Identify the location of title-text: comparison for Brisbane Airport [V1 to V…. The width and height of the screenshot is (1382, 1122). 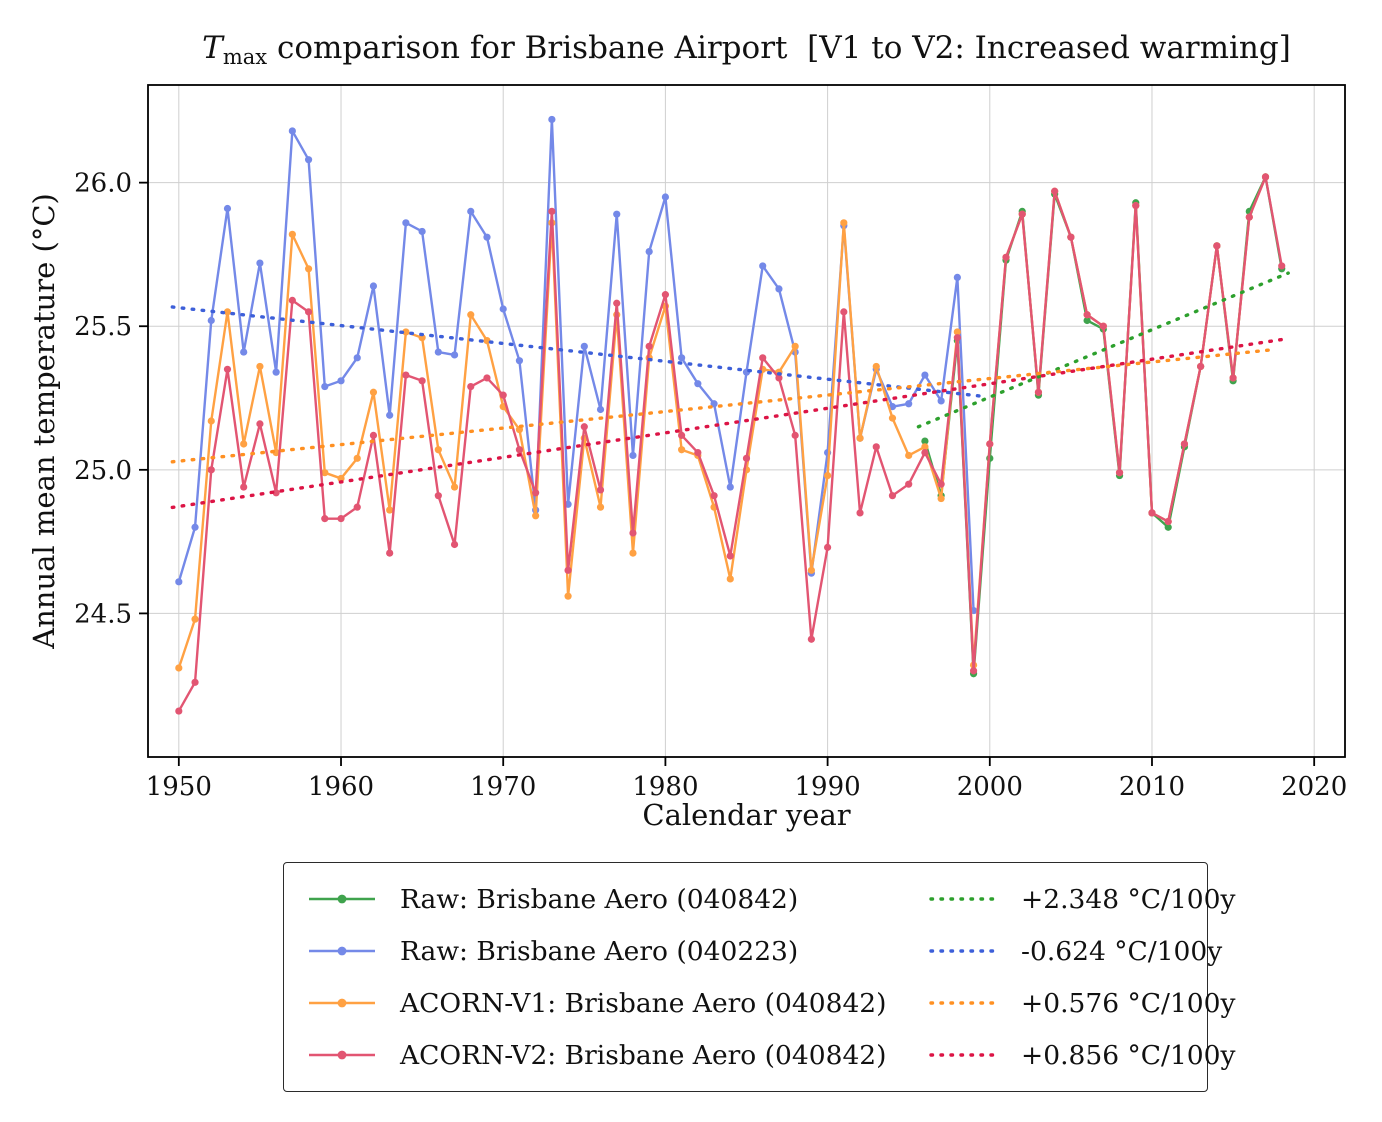
(779, 48).